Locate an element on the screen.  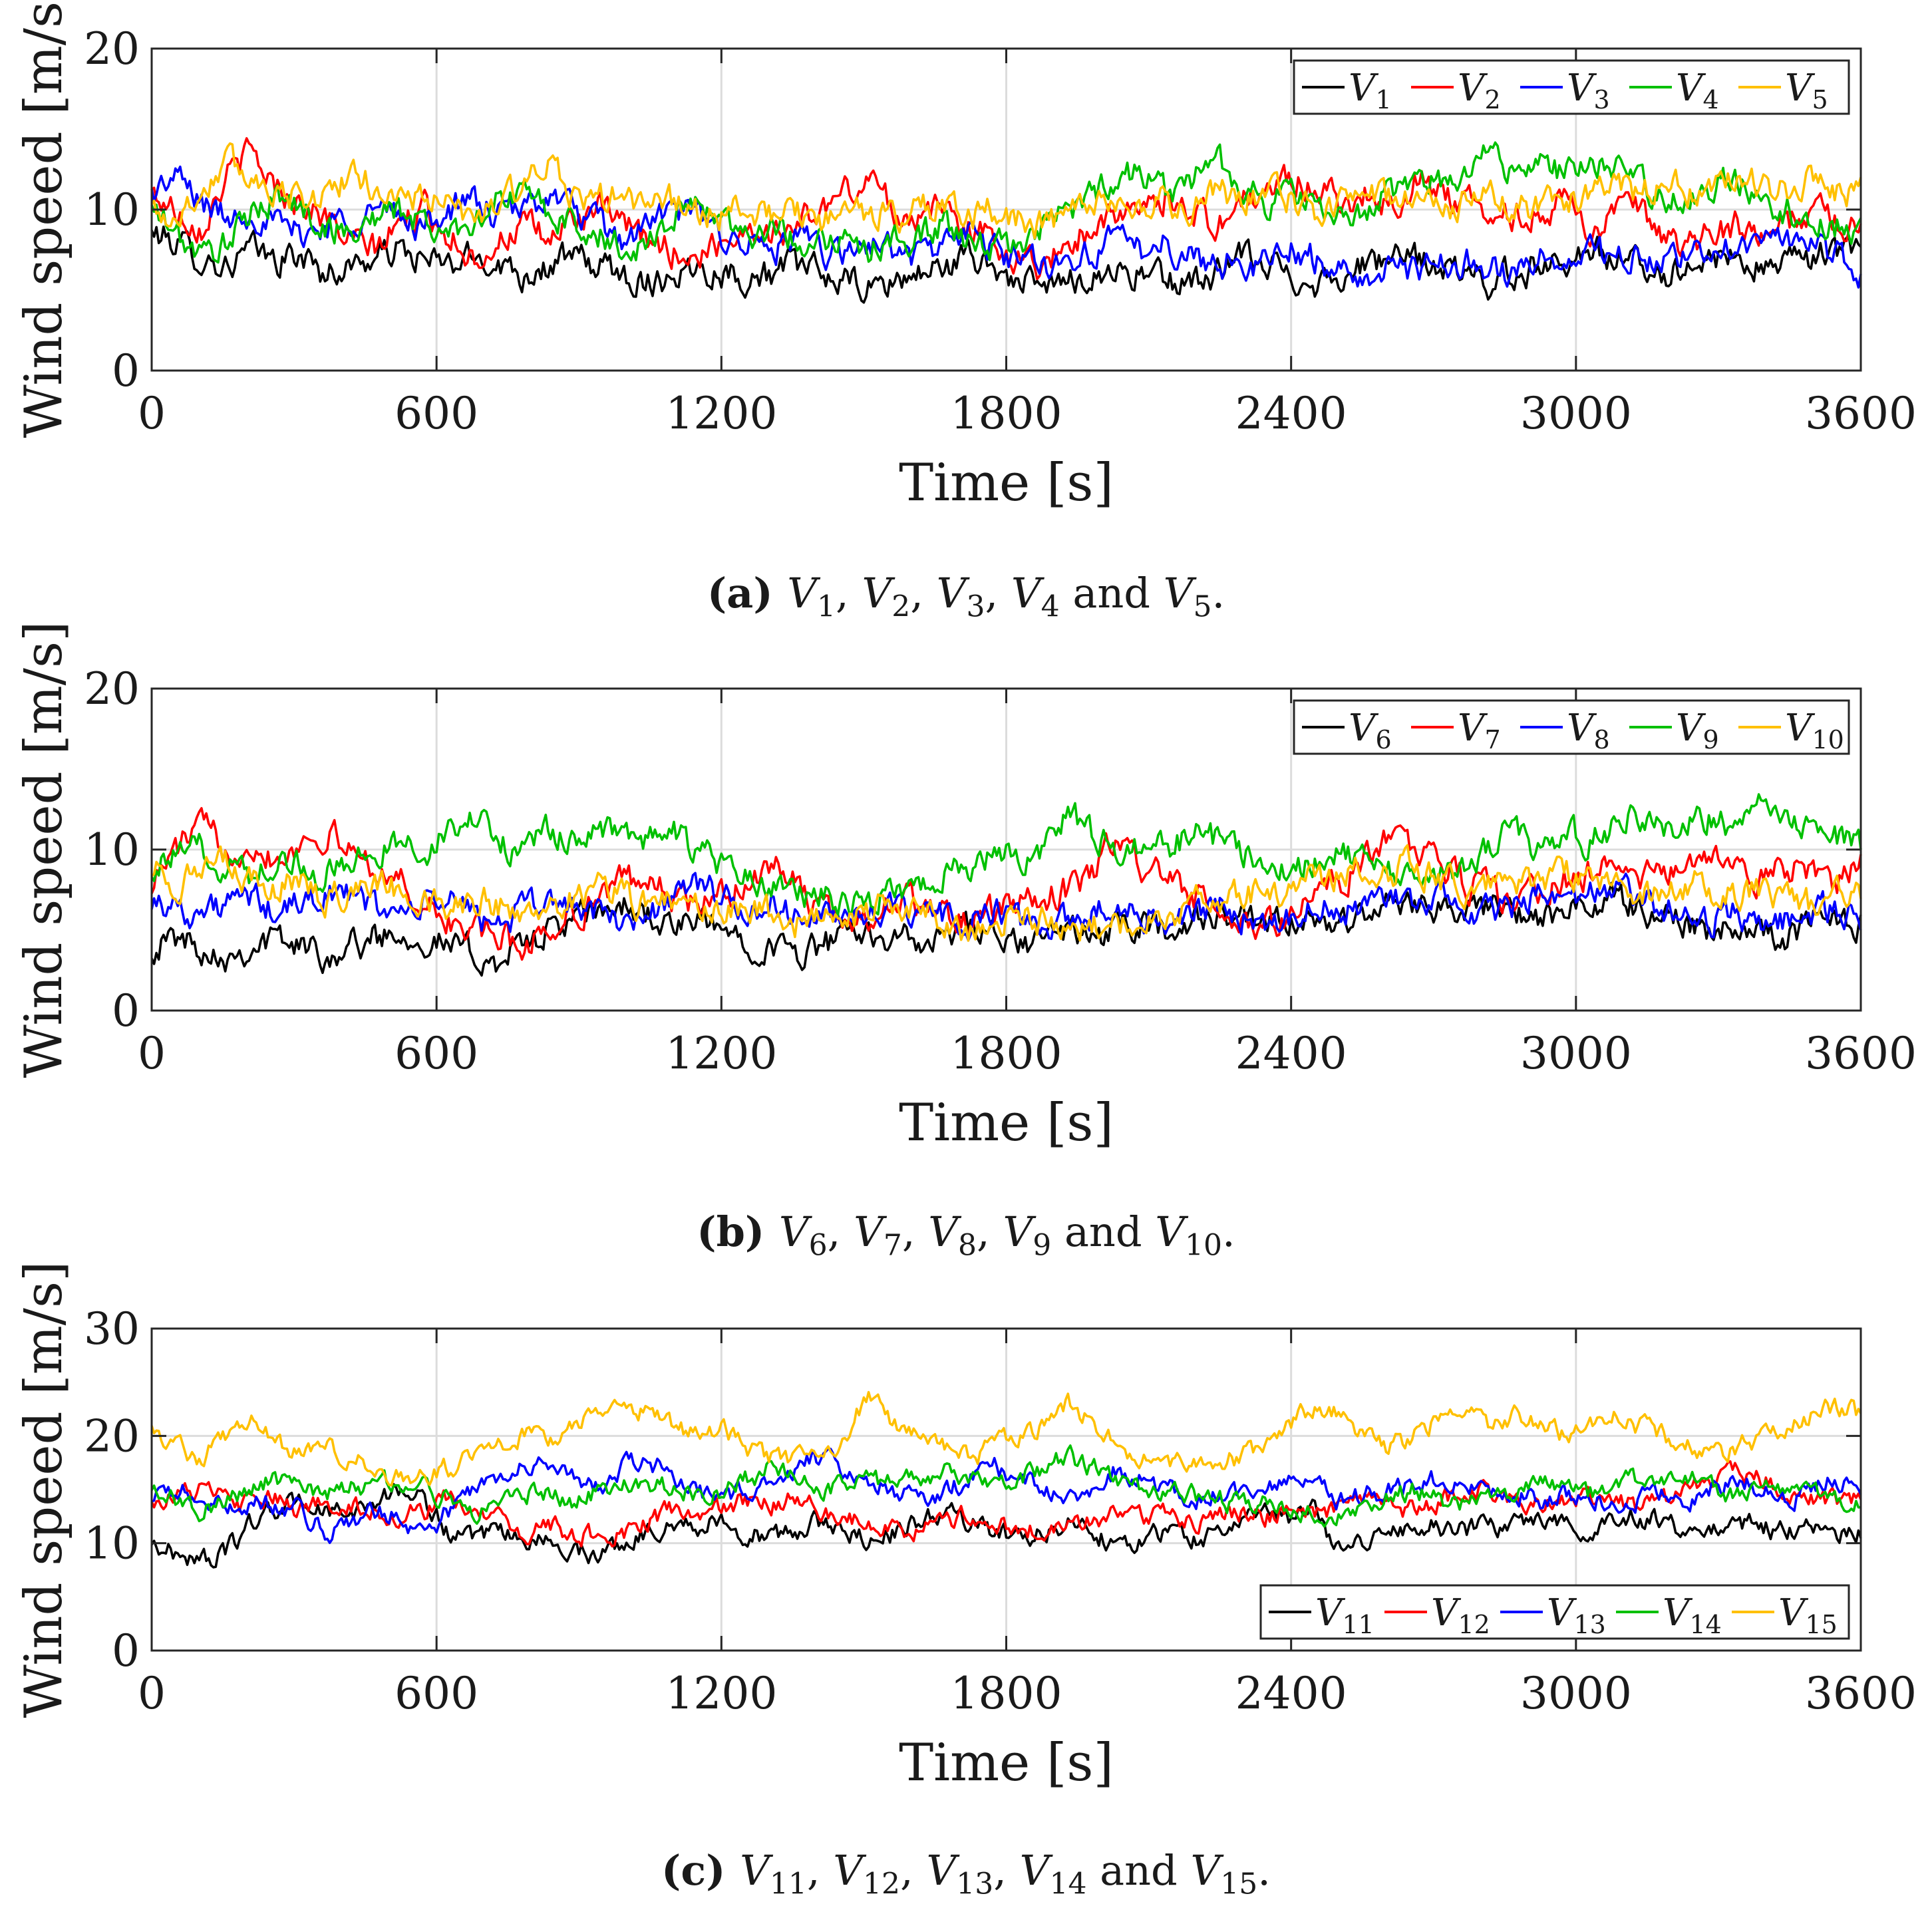
series-line-v1 is located at coordinates (1006, 264).